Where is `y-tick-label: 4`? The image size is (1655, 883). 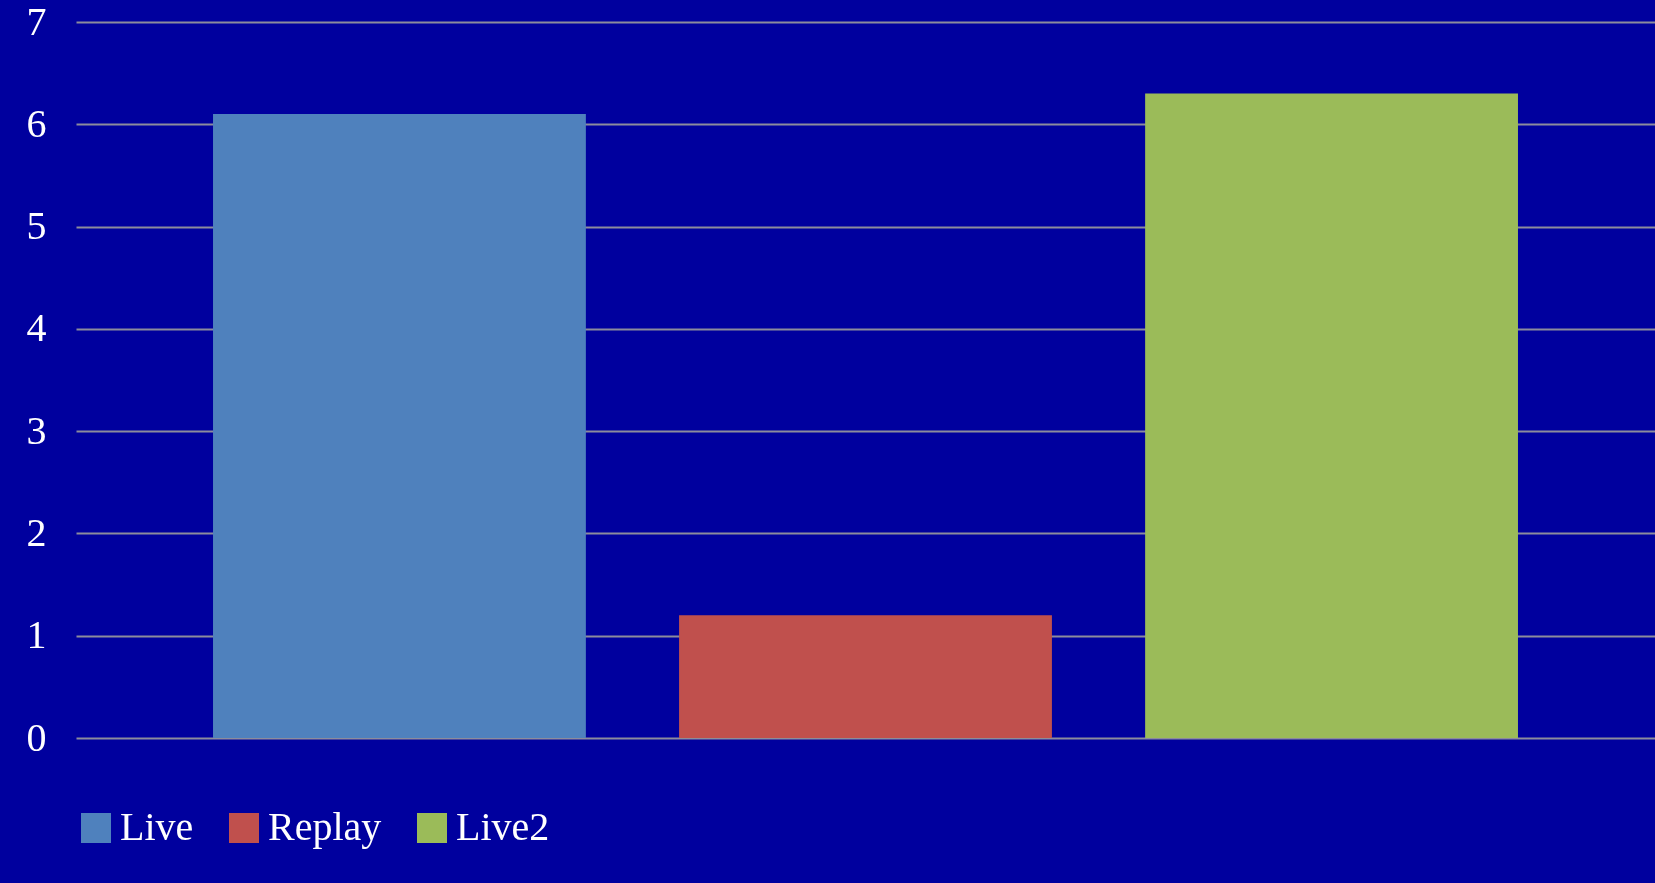 y-tick-label: 4 is located at coordinates (36, 328).